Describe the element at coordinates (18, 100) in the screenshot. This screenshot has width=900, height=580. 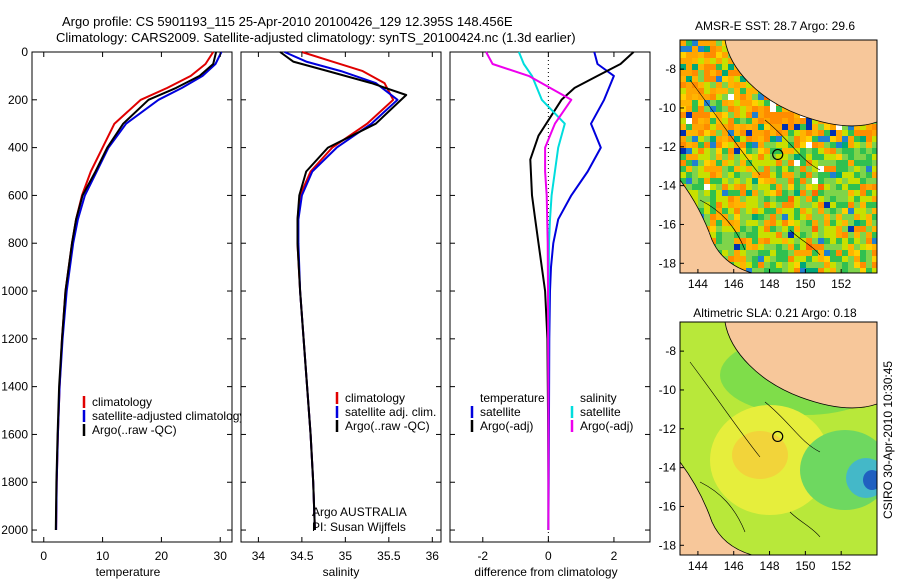
I see `depth-tick-label: 200` at that location.